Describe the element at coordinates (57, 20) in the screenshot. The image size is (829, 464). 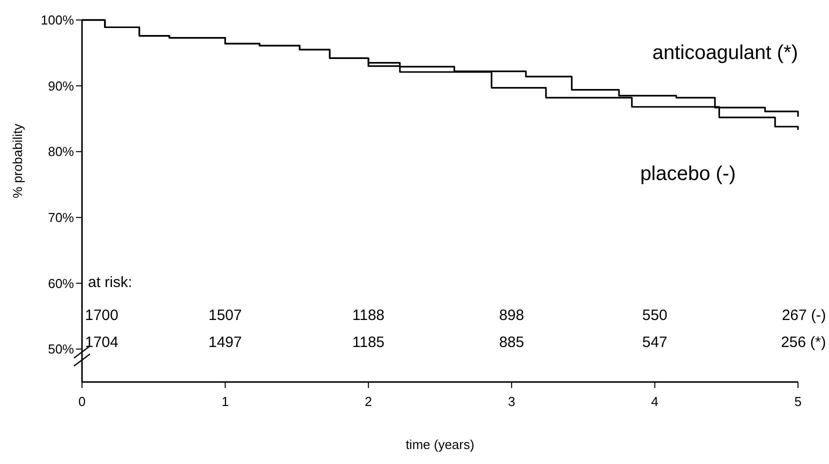
I see `y-tick-label: 100%` at that location.